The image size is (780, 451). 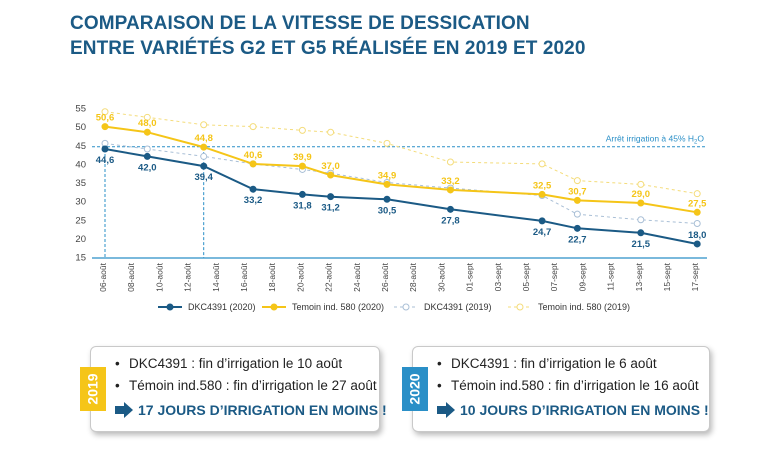 What do you see at coordinates (262, 410) in the screenshot?
I see `conclusion-text: 17 JOURS D’IRRIGATION EN MOINS !` at bounding box center [262, 410].